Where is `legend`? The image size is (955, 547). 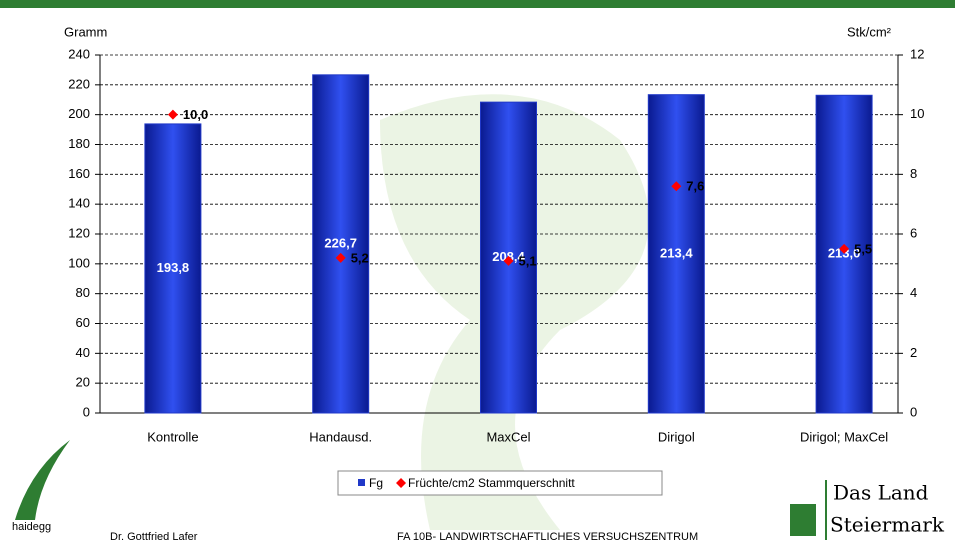
legend is located at coordinates (500, 483).